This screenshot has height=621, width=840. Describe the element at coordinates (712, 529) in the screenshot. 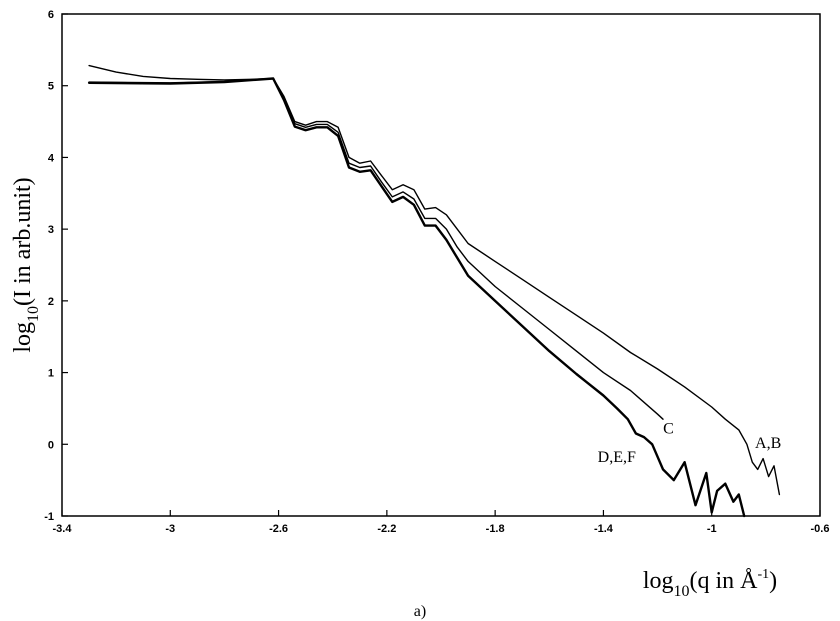

I see `x-tick-label: -1` at that location.